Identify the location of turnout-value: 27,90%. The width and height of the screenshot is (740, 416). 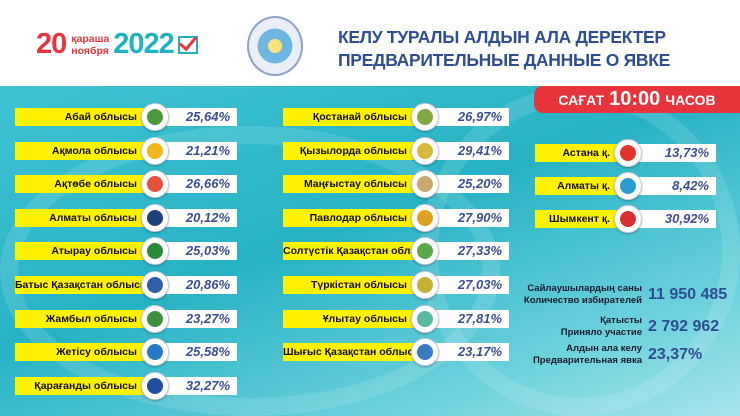
(467, 217).